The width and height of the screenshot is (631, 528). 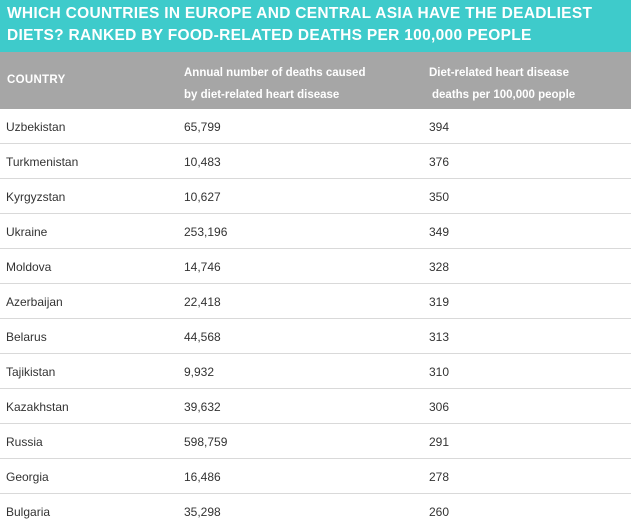 I want to click on cell-deaths-per-100k: 350, so click(x=439, y=197).